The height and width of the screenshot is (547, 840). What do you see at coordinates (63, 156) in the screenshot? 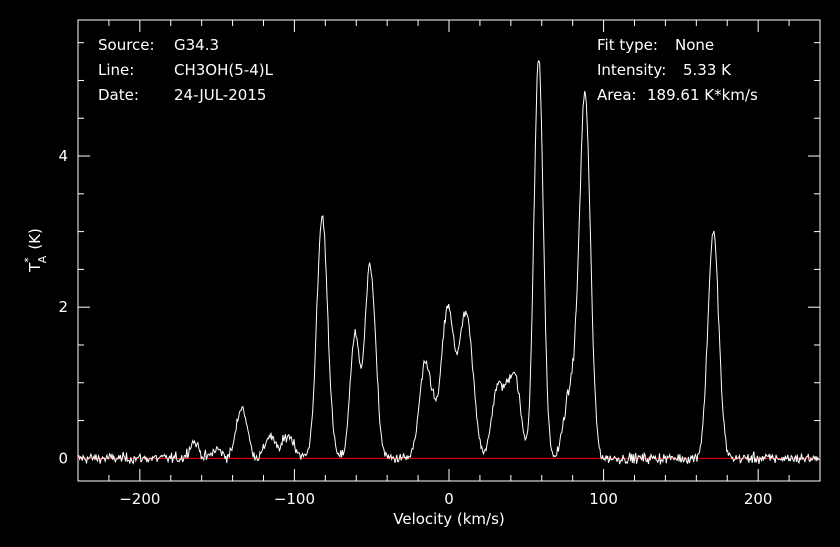
I see `y-tick-label: 4` at bounding box center [63, 156].